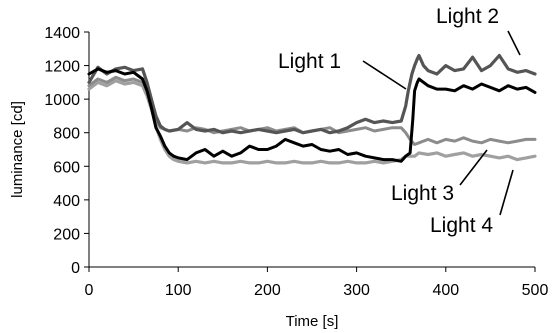 This screenshot has width=553, height=333. Describe the element at coordinates (62, 100) in the screenshot. I see `y-tick-label: 1000` at that location.